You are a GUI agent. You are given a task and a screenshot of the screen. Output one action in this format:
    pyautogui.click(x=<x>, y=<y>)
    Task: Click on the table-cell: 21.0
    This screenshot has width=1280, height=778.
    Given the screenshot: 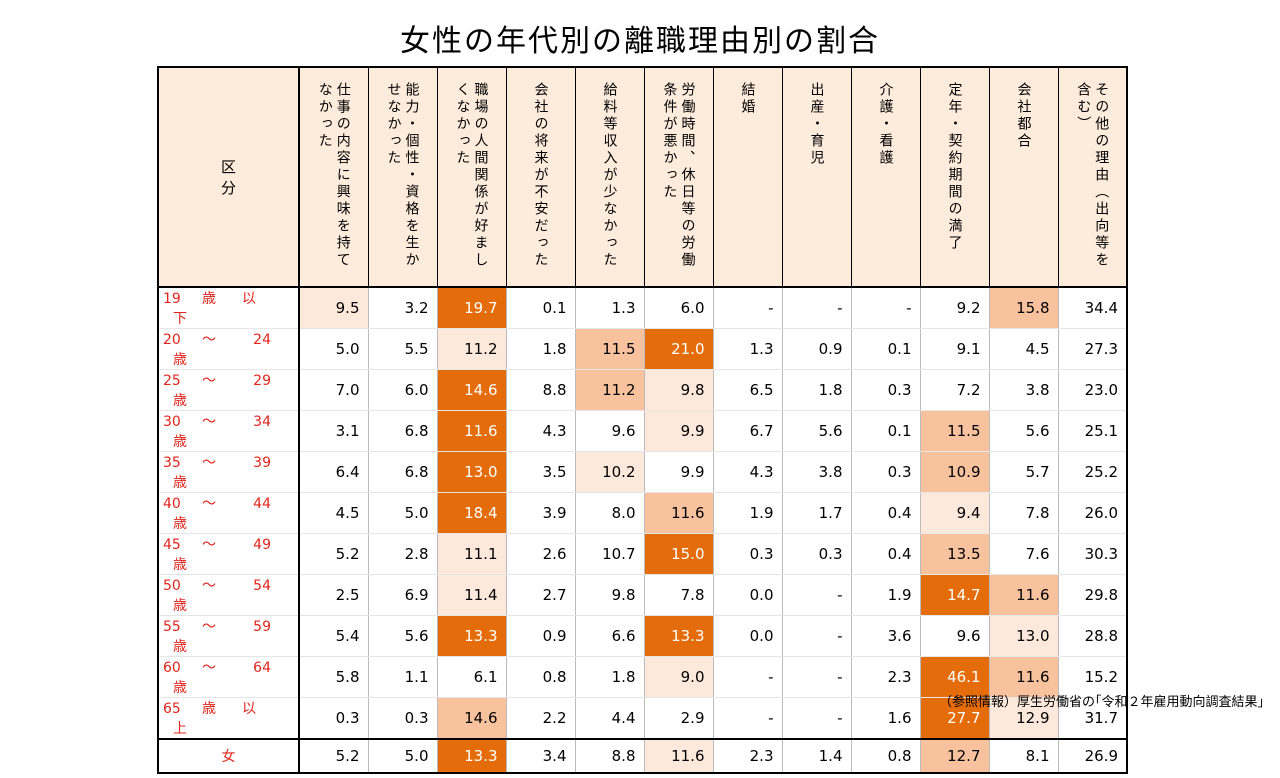 What is the action you would take?
    pyautogui.click(x=678, y=349)
    